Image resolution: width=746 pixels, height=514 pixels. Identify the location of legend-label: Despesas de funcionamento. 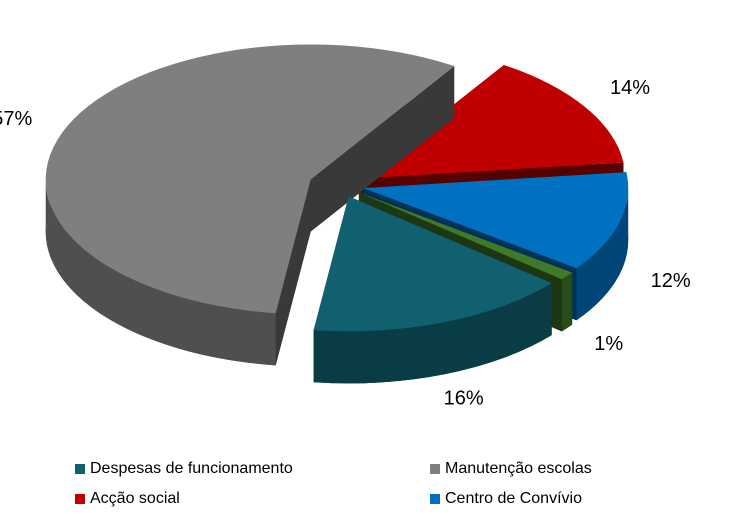
(191, 468).